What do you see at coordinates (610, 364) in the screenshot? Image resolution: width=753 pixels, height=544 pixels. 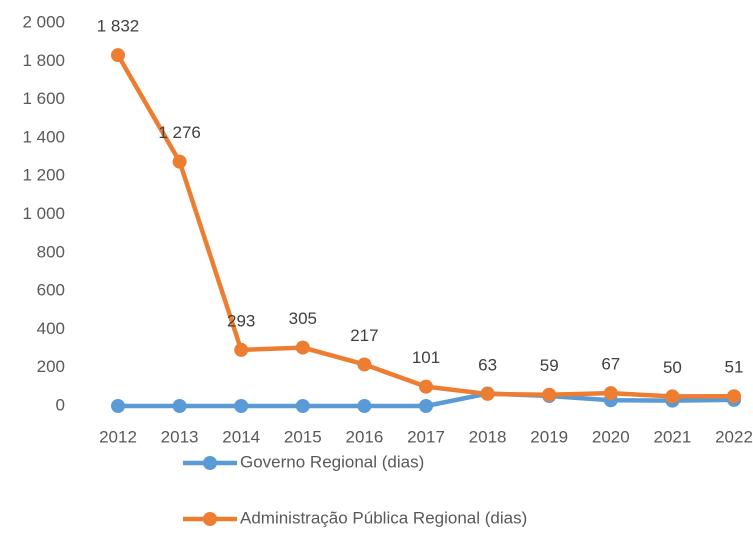 I see `data-label: 67` at bounding box center [610, 364].